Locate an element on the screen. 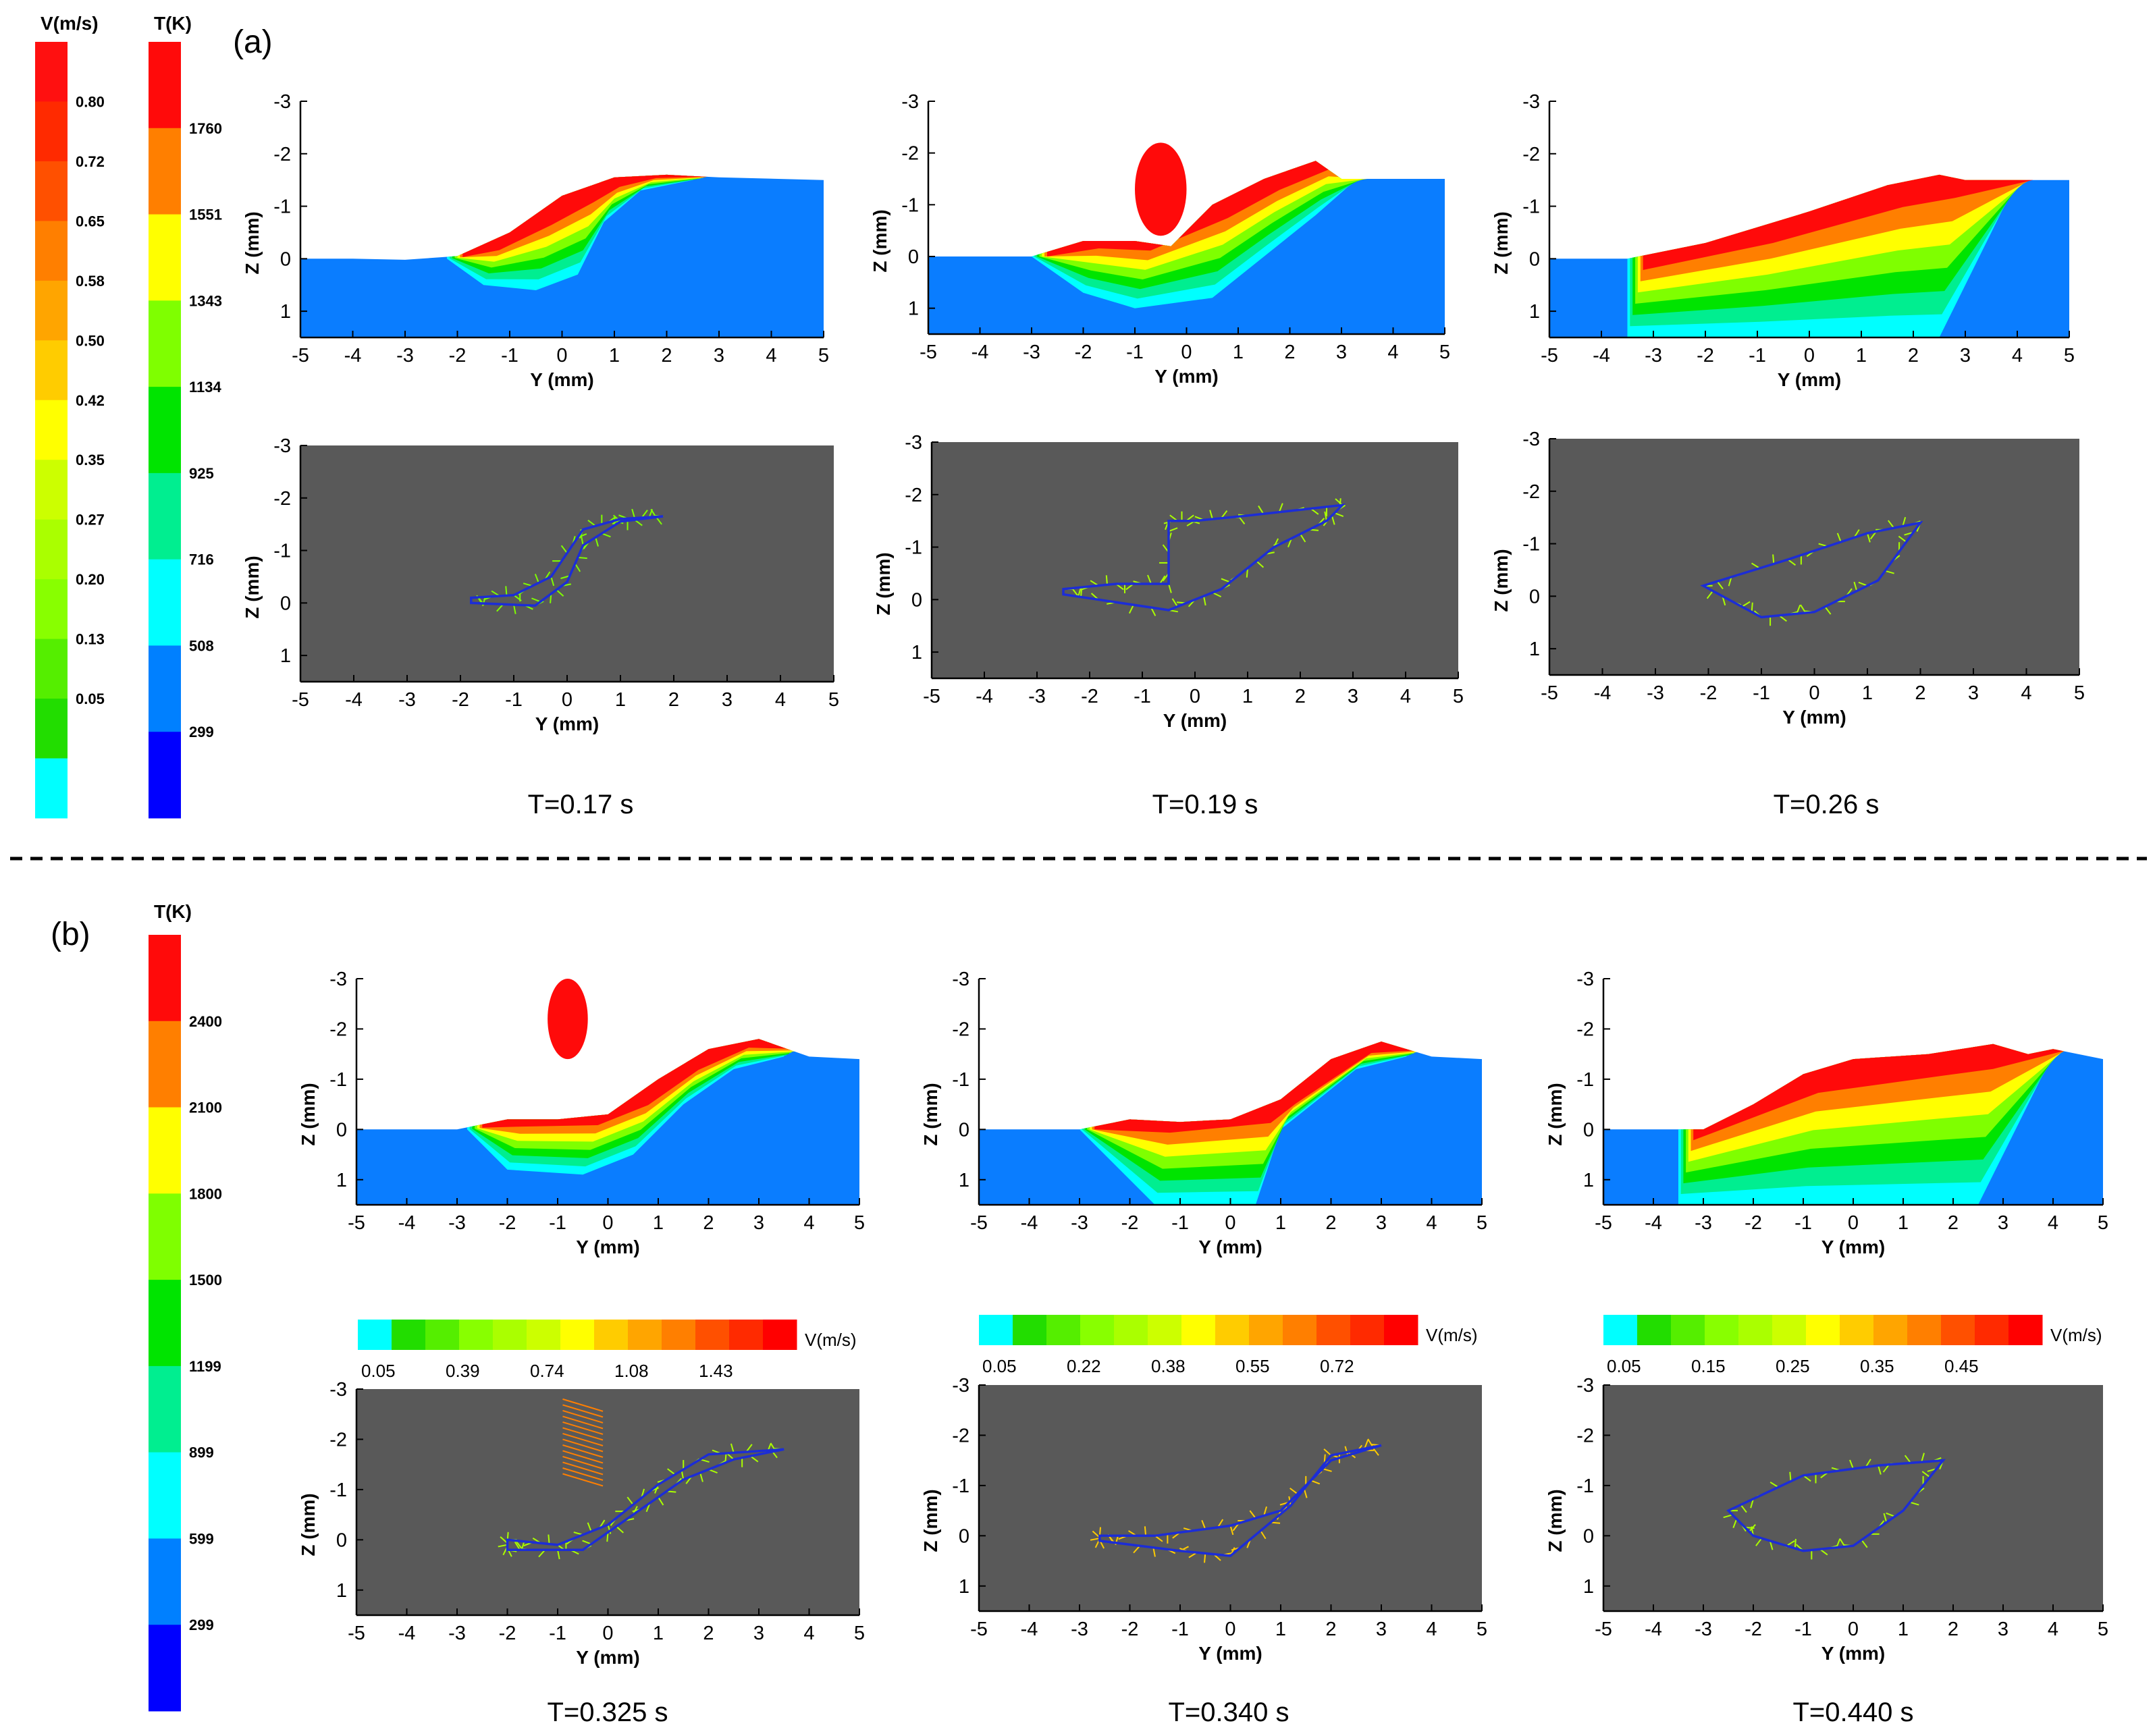 This screenshot has height=1736, width=2155. legend-b-velocity-3: V(m/s) 0.05 0.15 0.25 0.35 0.45 is located at coordinates (1852, 1346).